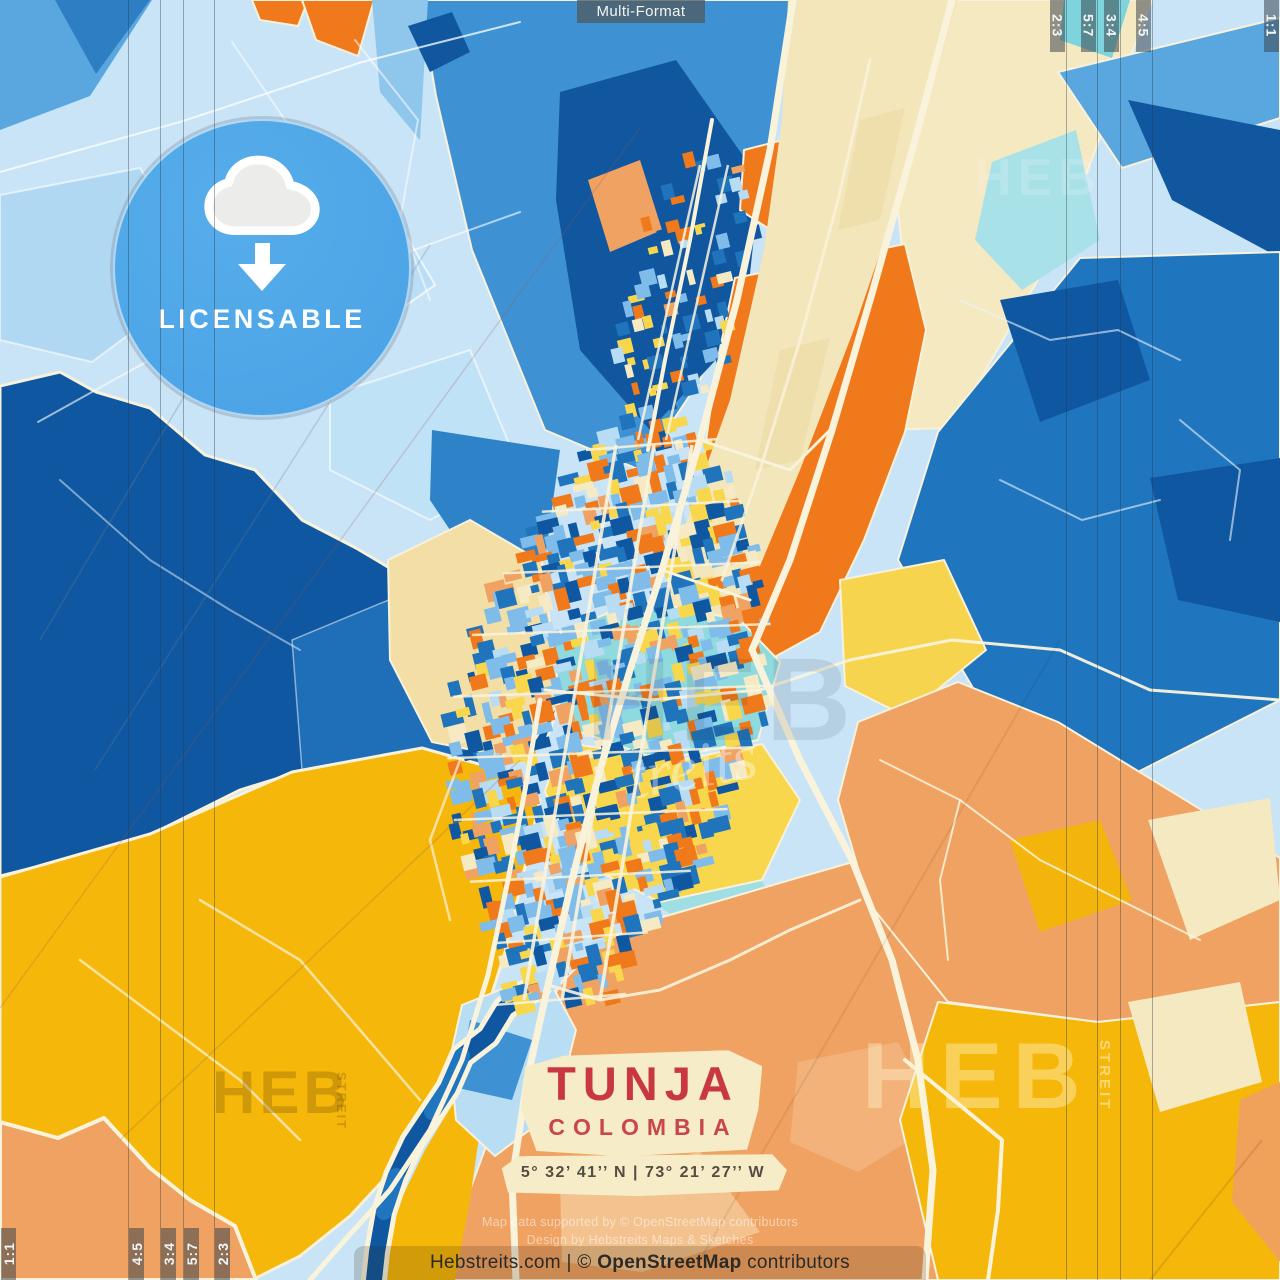 The image size is (1280, 1280). Describe the element at coordinates (9, 1254) in the screenshot. I see `ratio-bar-1-1-bottom: 1:1` at that location.